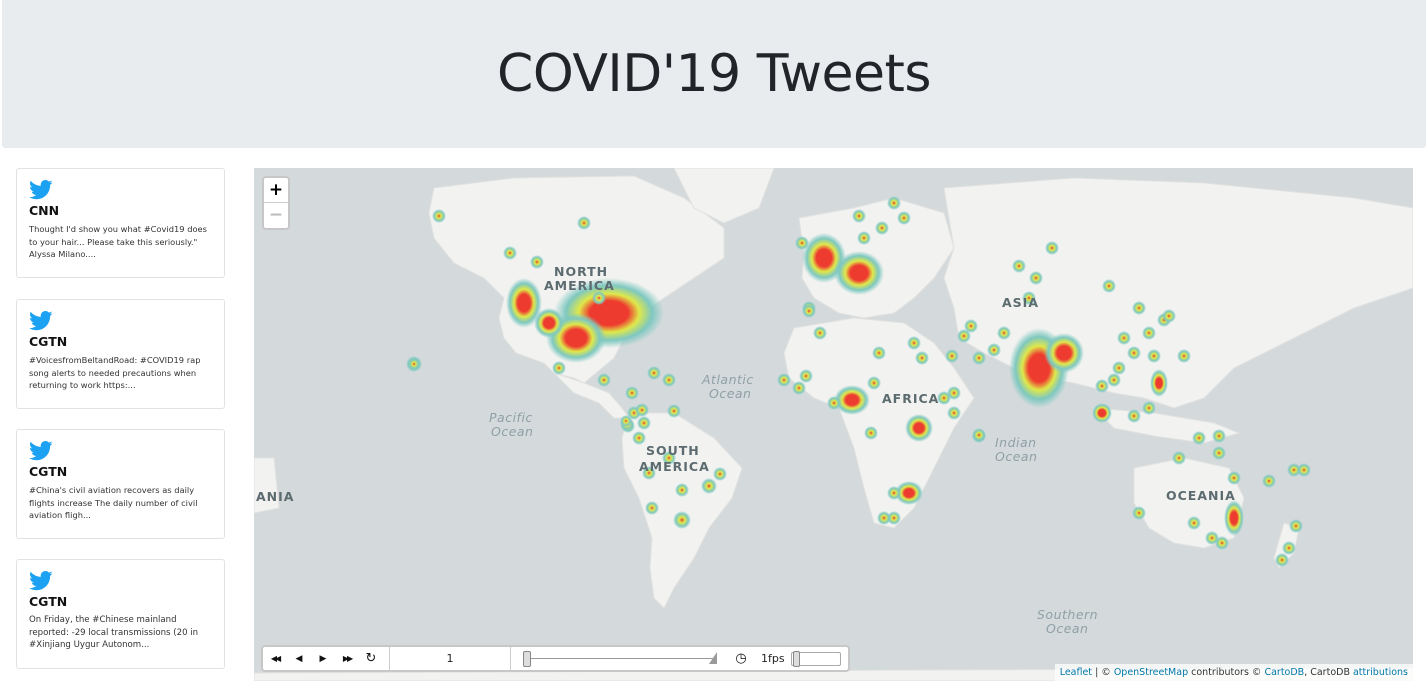 This screenshot has width=1428, height=699. What do you see at coordinates (276, 215) in the screenshot?
I see `zoom-out-button: −` at bounding box center [276, 215].